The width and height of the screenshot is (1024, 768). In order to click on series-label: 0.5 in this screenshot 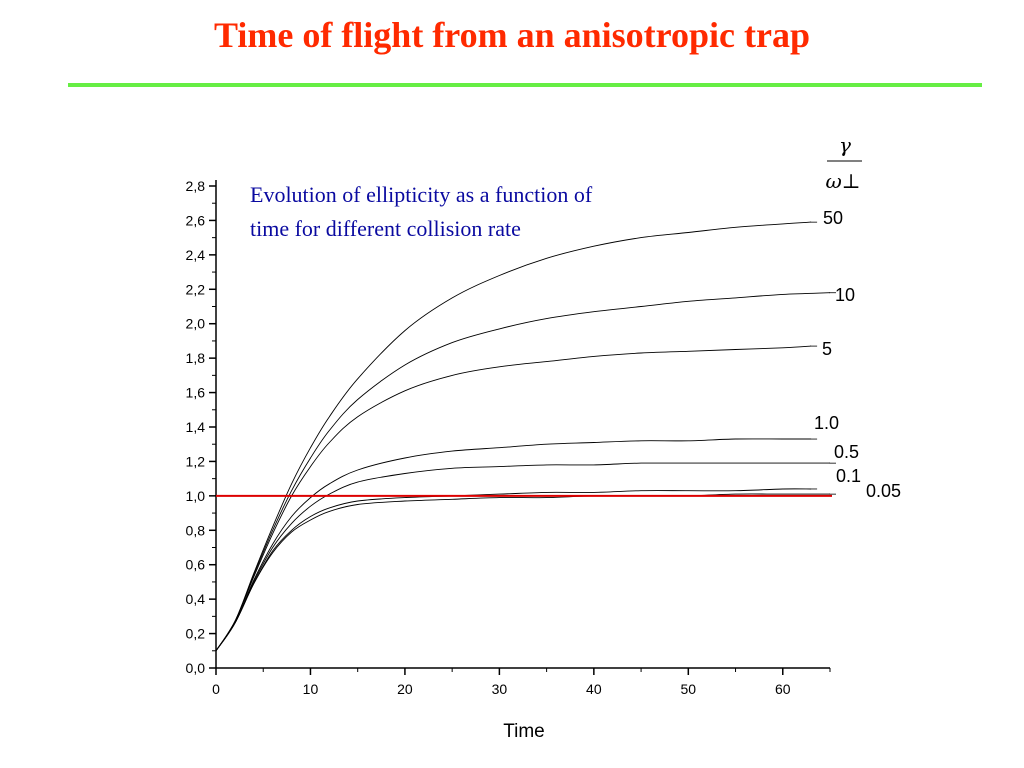, I will do `click(846, 452)`.